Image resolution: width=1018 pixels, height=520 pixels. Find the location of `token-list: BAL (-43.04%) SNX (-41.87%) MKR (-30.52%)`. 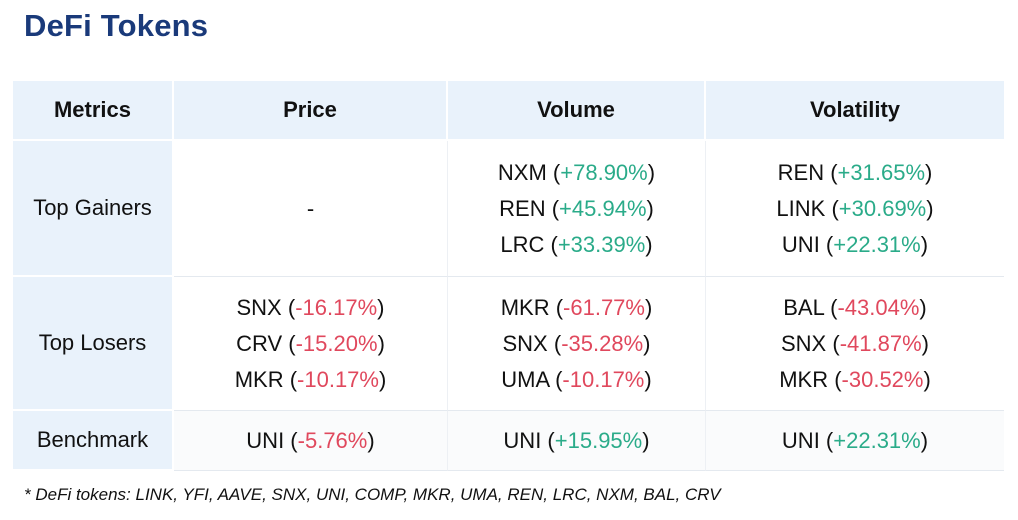

token-list: BAL (-43.04%) SNX (-41.87%) MKR (-30.52%) is located at coordinates (855, 344).